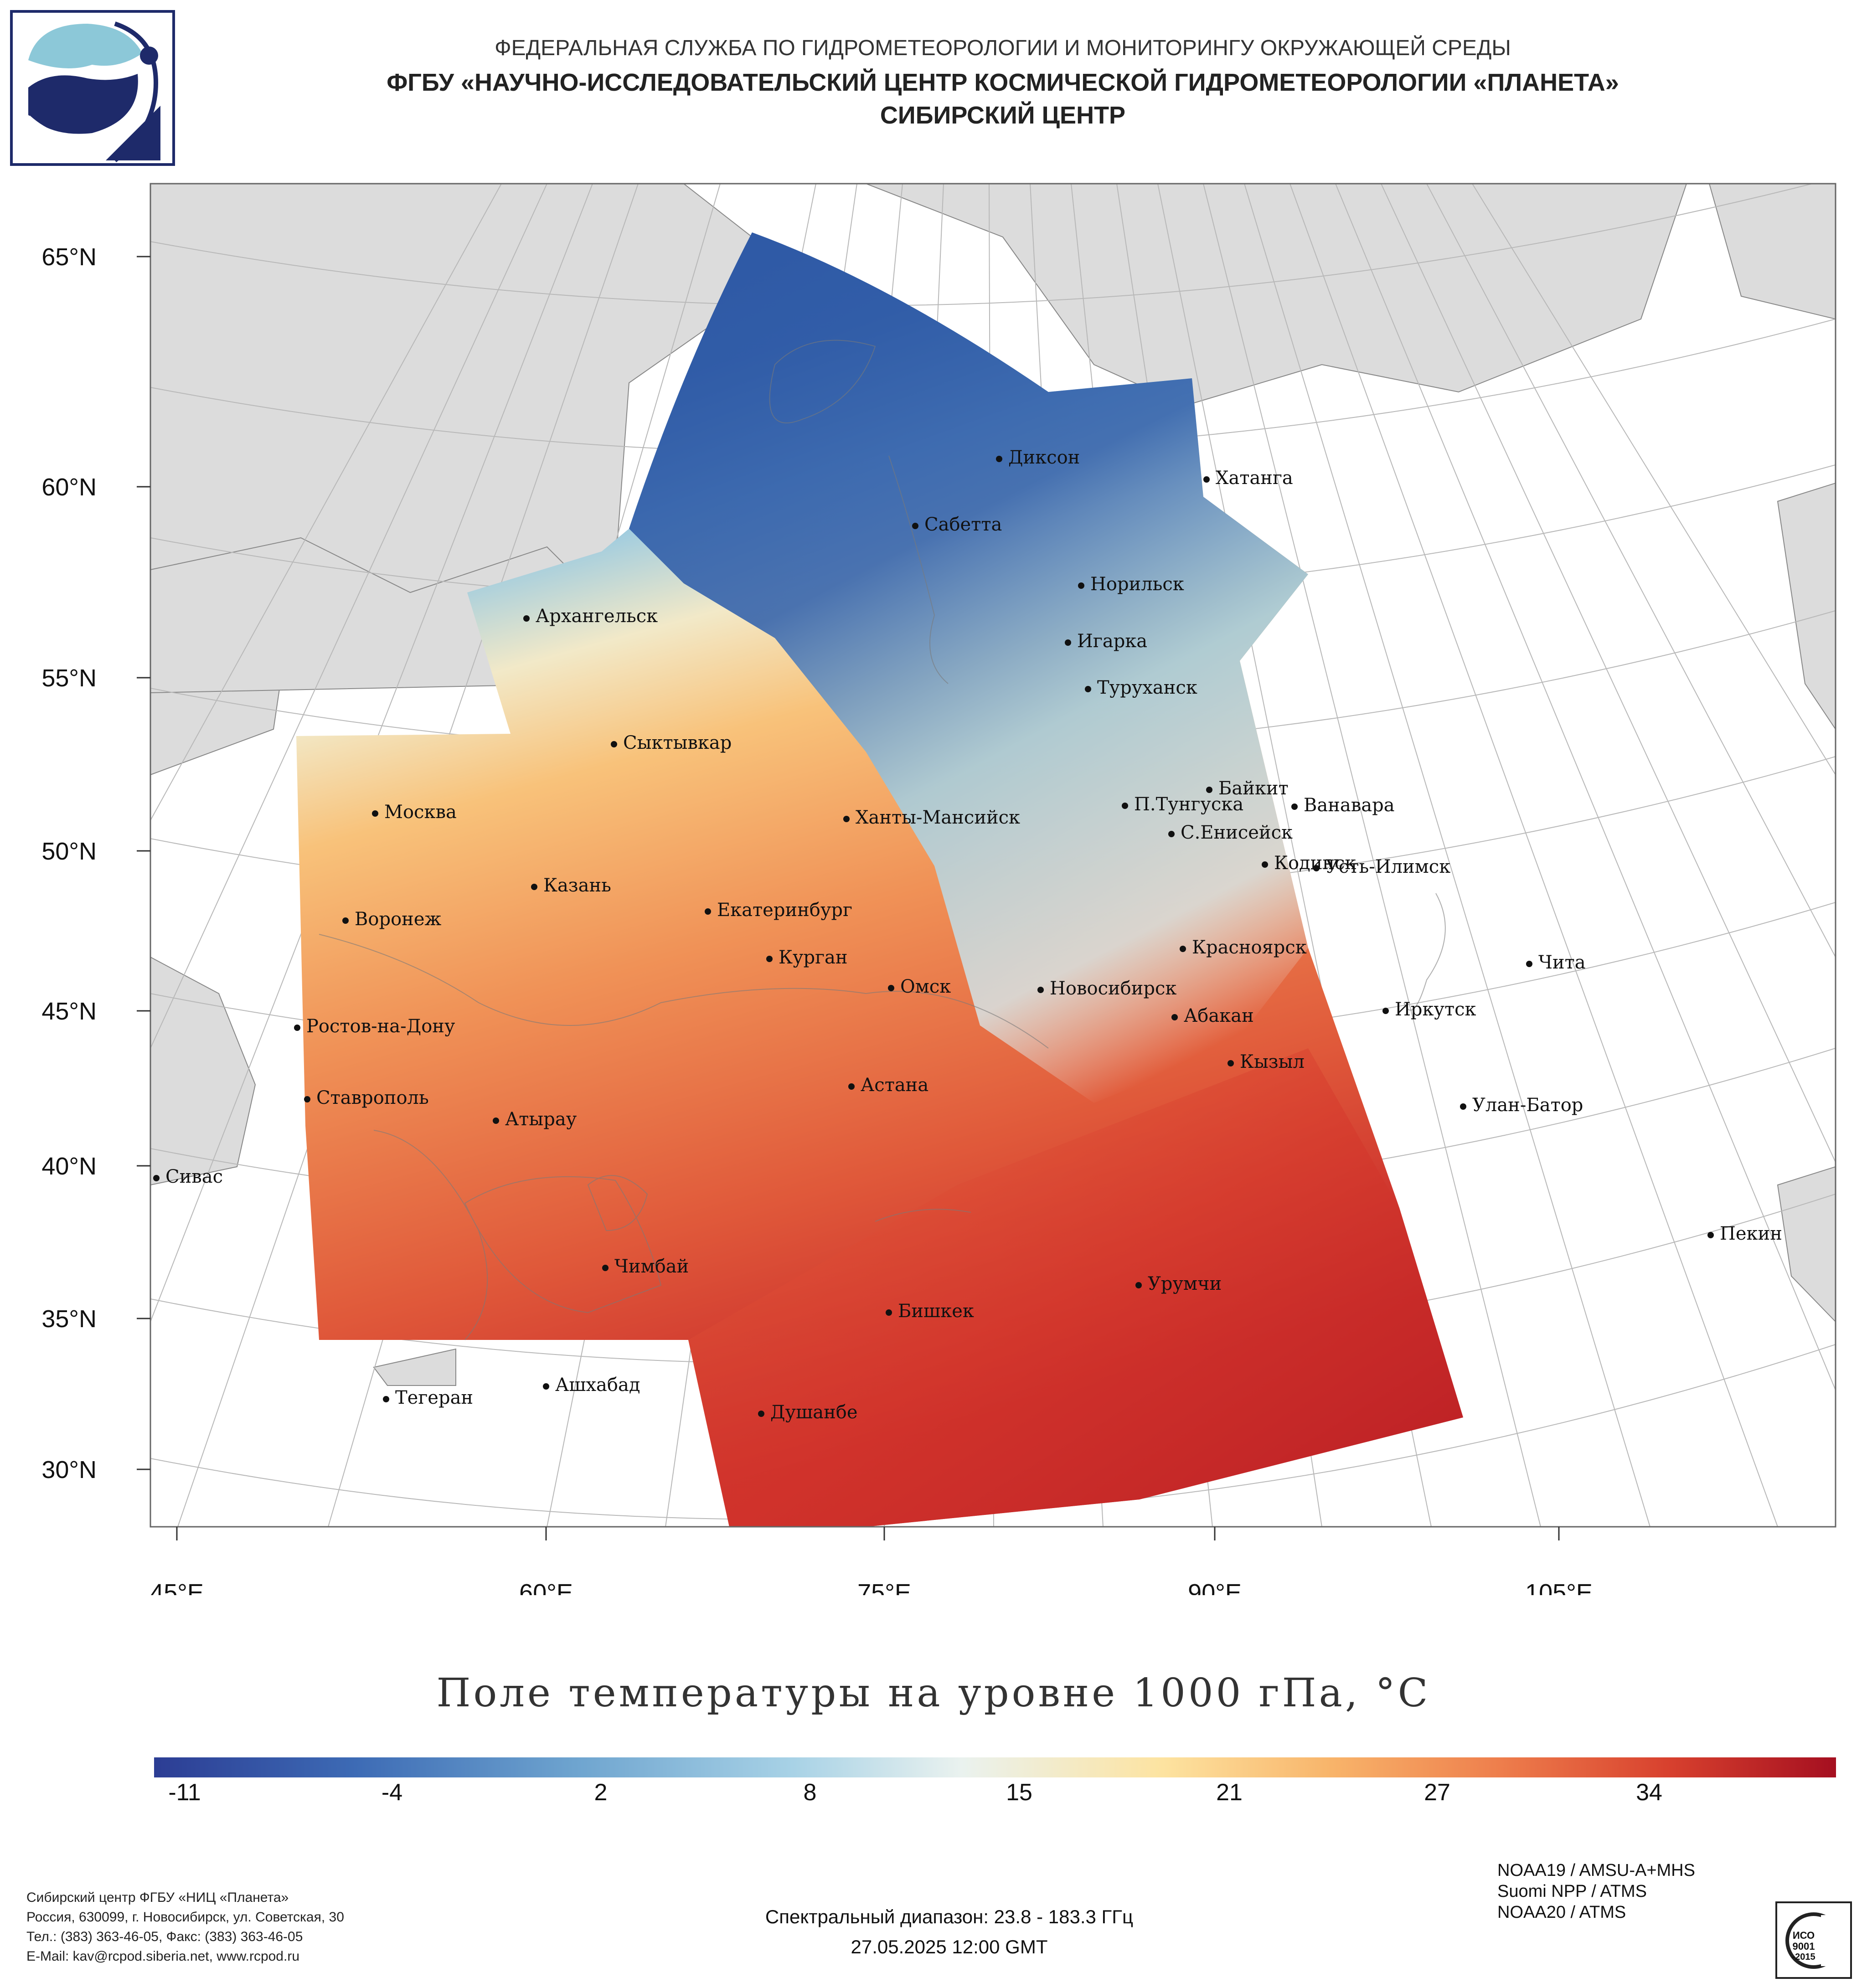  What do you see at coordinates (1137, 584) in the screenshot?
I see `city-label: Норильск` at bounding box center [1137, 584].